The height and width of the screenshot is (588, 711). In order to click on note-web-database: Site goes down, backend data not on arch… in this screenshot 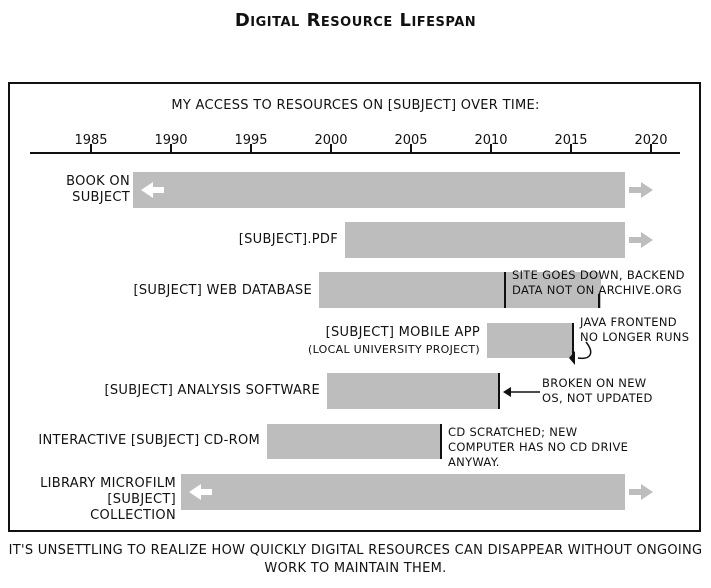, I will do `click(598, 282)`.